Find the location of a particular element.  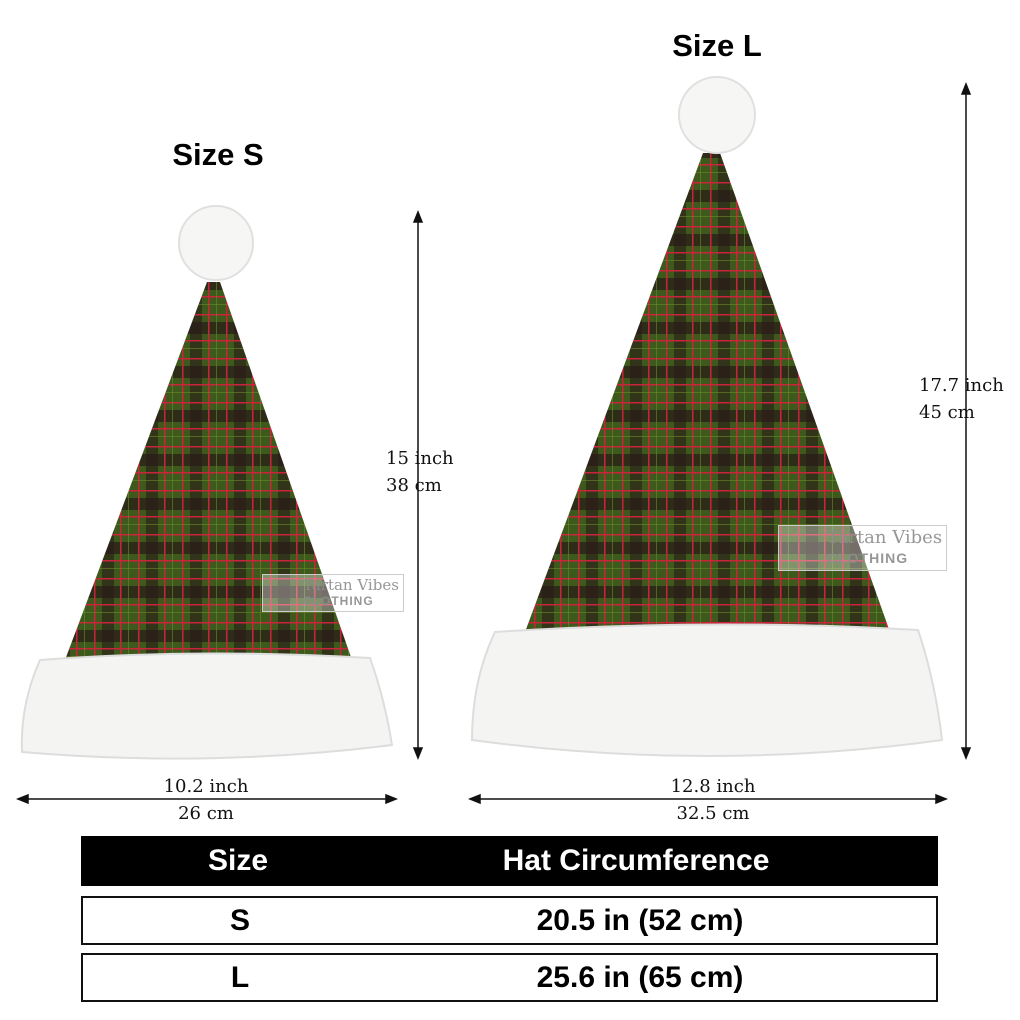

row-size: L is located at coordinates (240, 977).